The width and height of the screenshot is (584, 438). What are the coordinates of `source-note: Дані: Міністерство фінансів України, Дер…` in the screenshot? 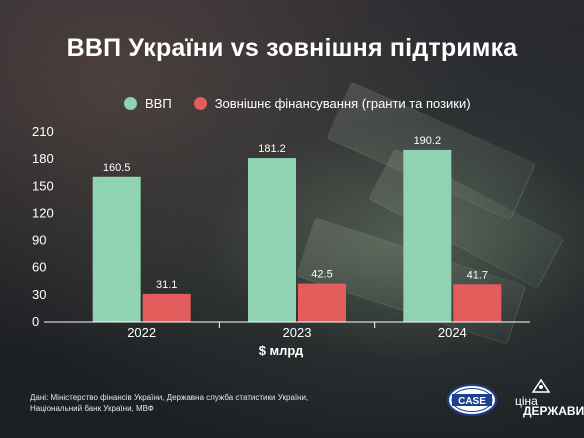 It's located at (169, 403).